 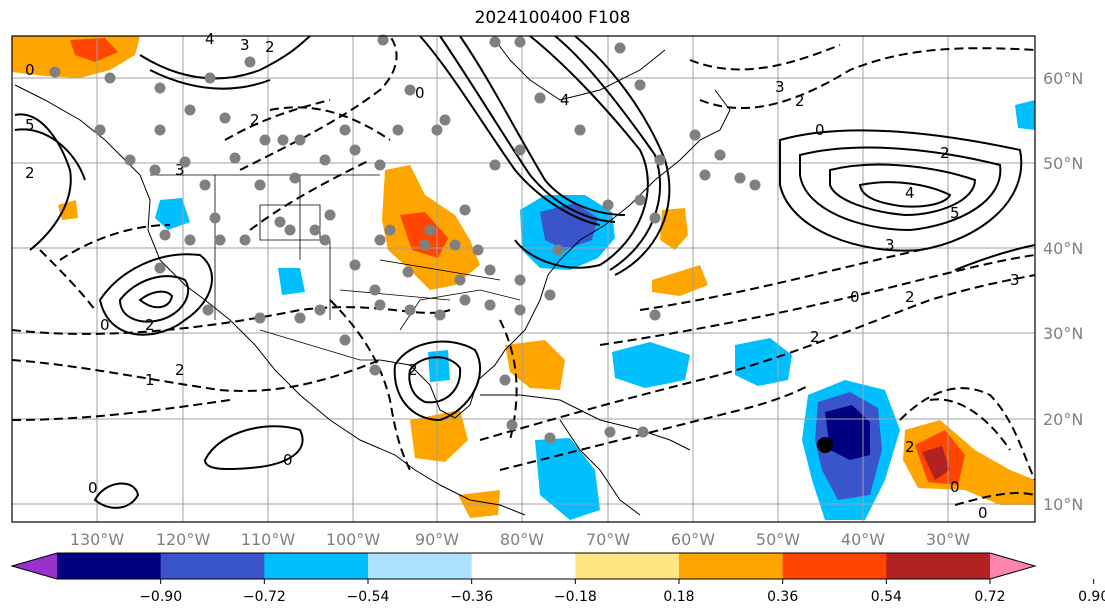 I want to click on positive-anomaly-central-america, so click(x=439, y=436).